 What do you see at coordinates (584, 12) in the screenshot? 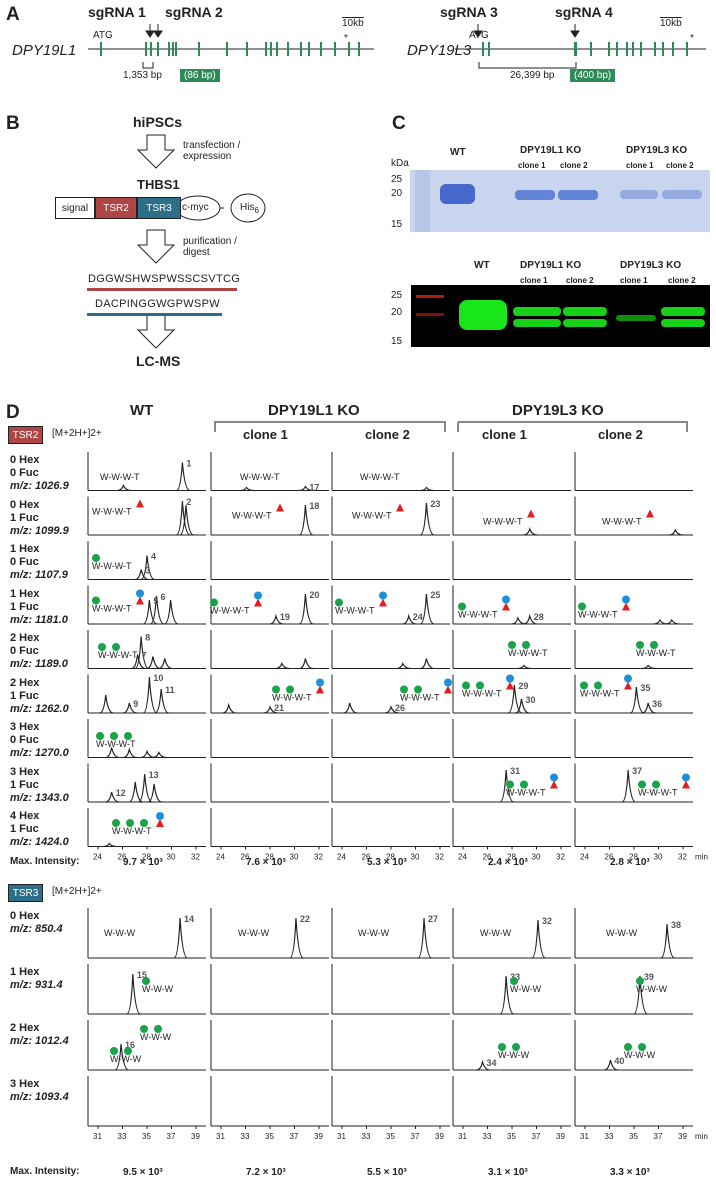
I see `sgrna4-label: sgRNA 4` at bounding box center [584, 12].